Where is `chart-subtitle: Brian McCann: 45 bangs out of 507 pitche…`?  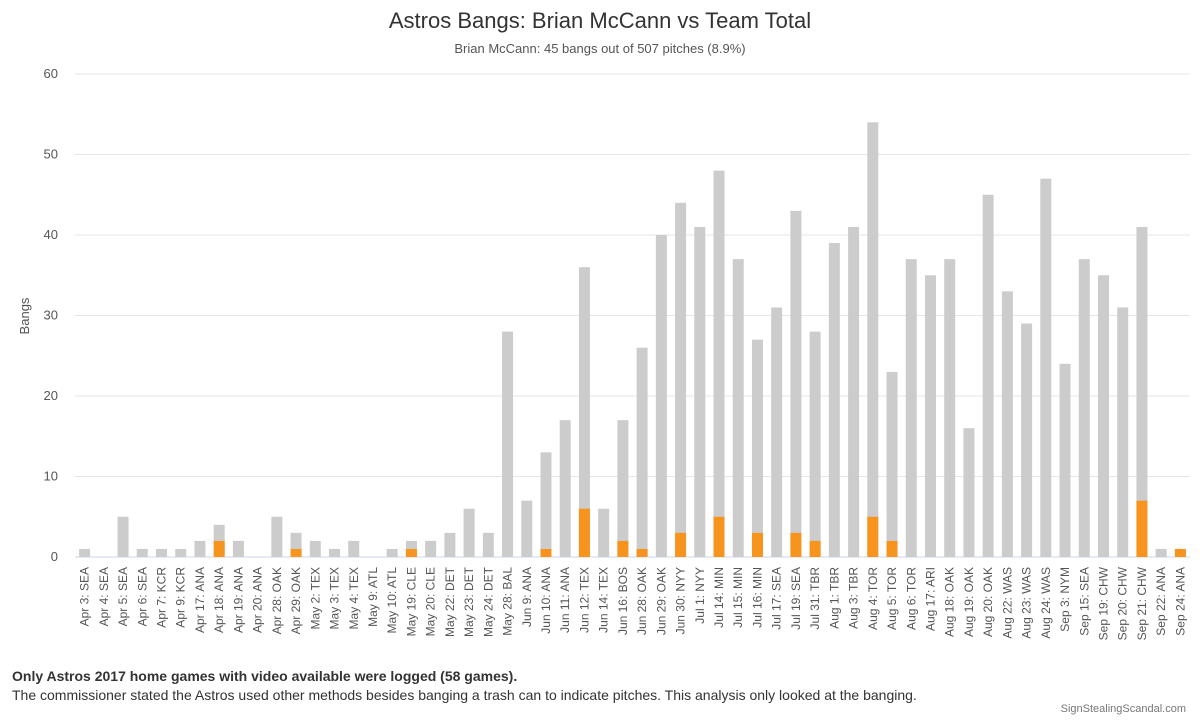
chart-subtitle: Brian McCann: 45 bangs out of 507 pitche… is located at coordinates (600, 48).